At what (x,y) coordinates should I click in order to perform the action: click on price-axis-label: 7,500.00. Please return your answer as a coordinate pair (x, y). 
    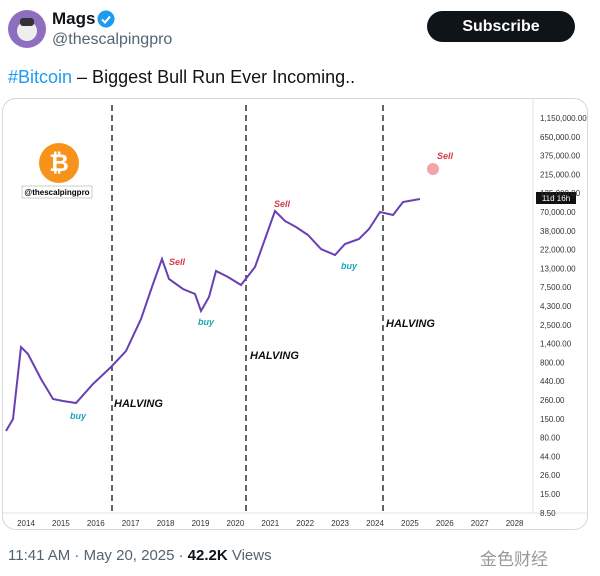
    Looking at the image, I should click on (556, 287).